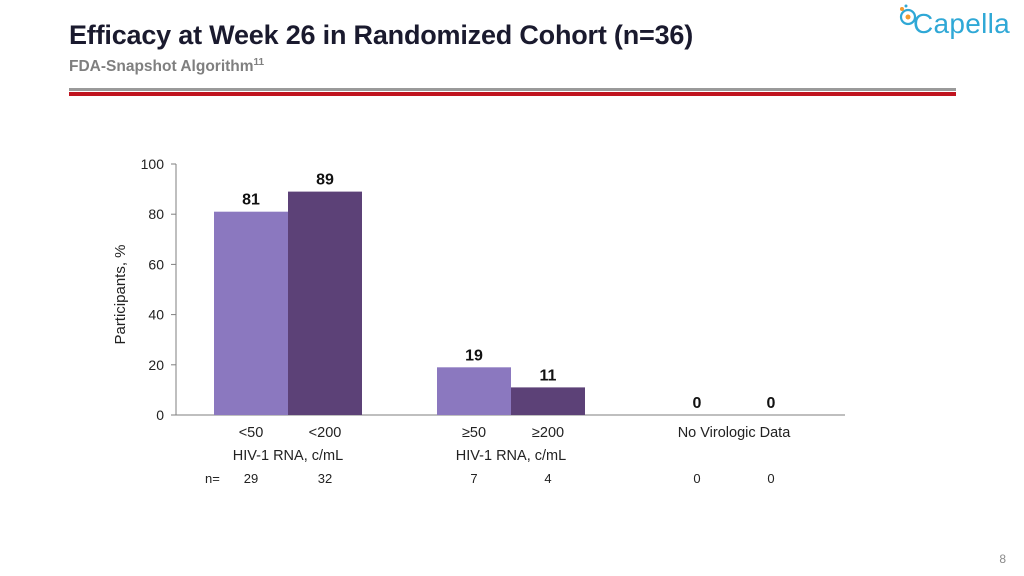 Image resolution: width=1024 pixels, height=576 pixels. I want to click on slide-subtitle: FDA-Snapshot Algorithm11, so click(166, 66).